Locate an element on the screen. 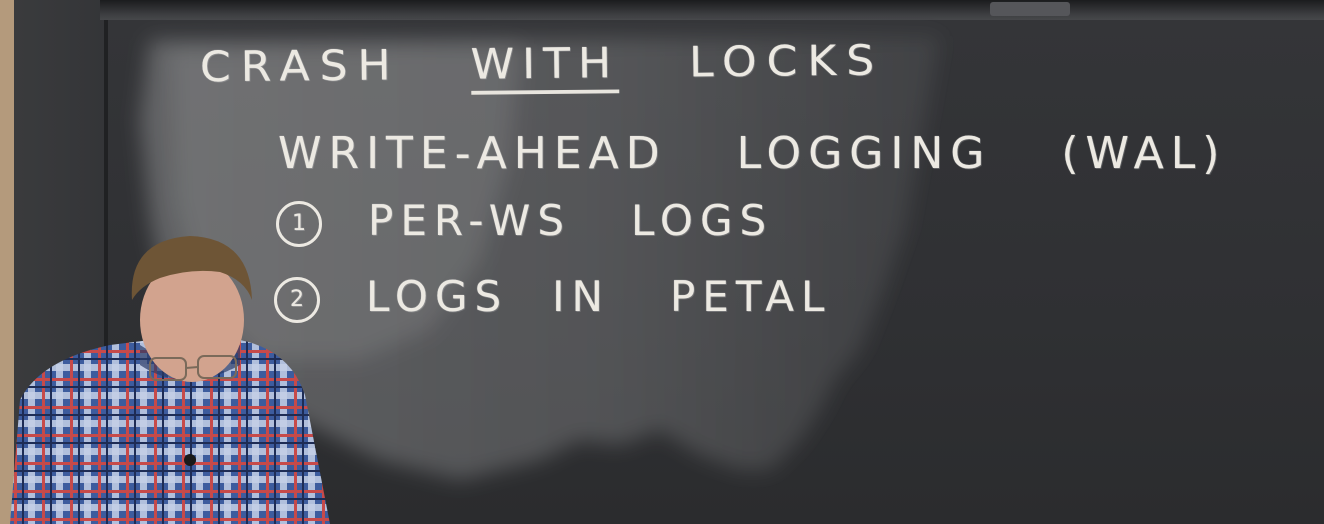 The width and height of the screenshot is (1324, 524). subtitle-word-2: LOGGING is located at coordinates (864, 153).